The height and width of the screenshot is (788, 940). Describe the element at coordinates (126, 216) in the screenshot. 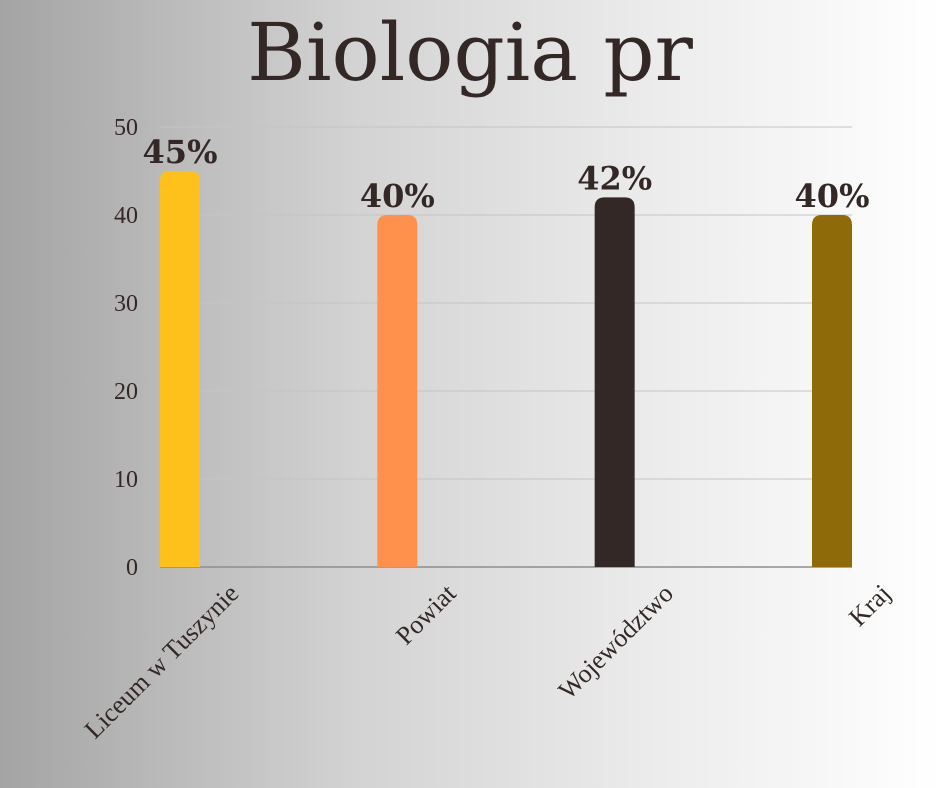

I see `y-tick-label: 40` at that location.